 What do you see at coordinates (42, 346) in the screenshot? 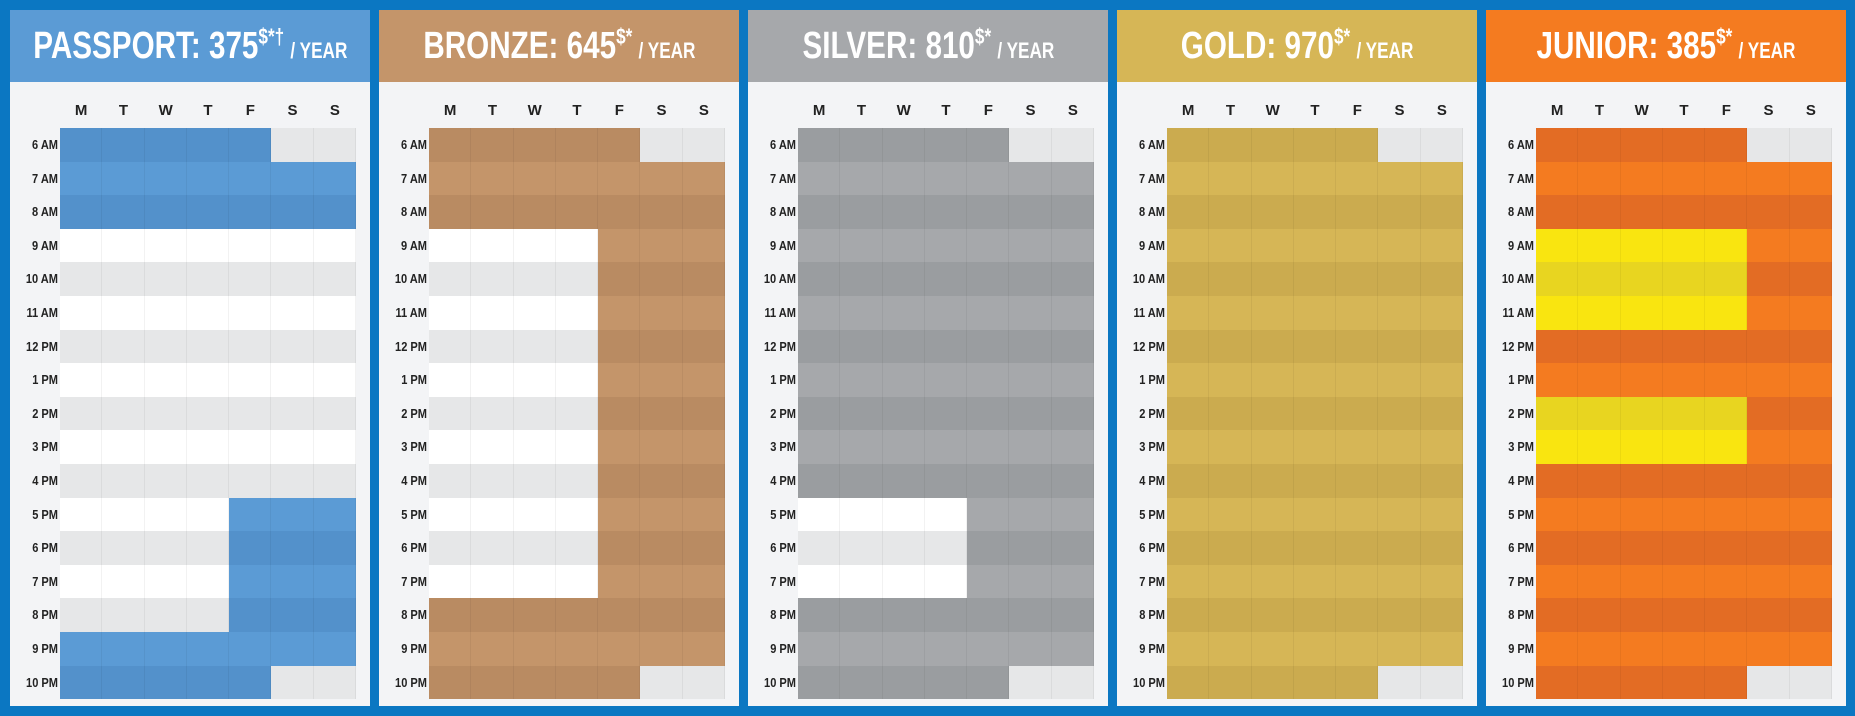
I see `hour-label: 12 PM` at bounding box center [42, 346].